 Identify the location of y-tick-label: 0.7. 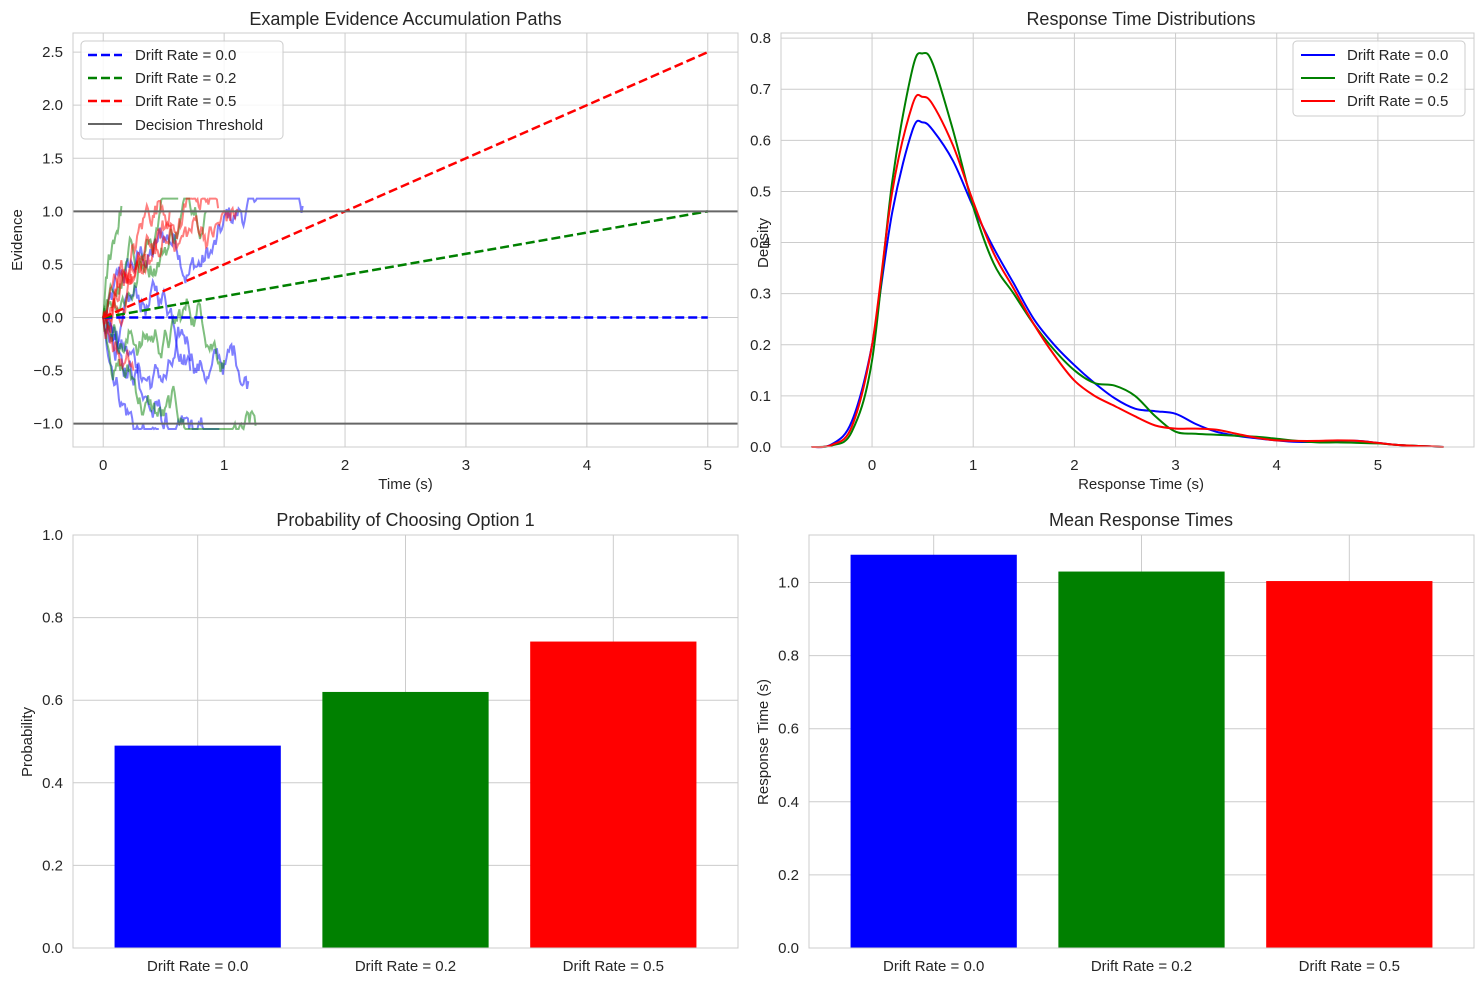
(760, 89).